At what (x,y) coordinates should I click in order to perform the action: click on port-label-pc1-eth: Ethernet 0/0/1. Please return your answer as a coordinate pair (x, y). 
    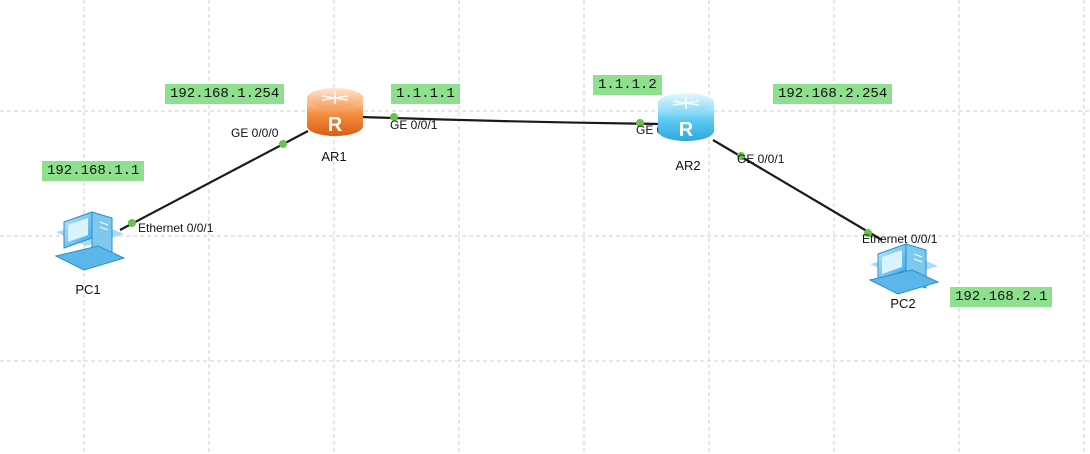
    Looking at the image, I should click on (176, 228).